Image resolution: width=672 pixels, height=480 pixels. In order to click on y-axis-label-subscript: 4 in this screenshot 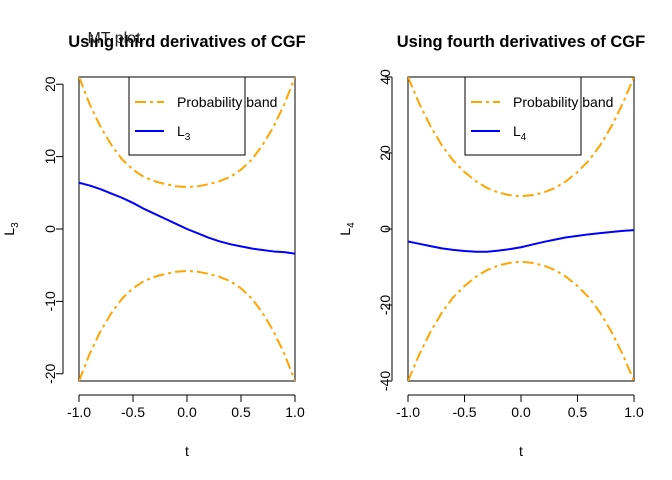, I will do `click(351, 225)`.